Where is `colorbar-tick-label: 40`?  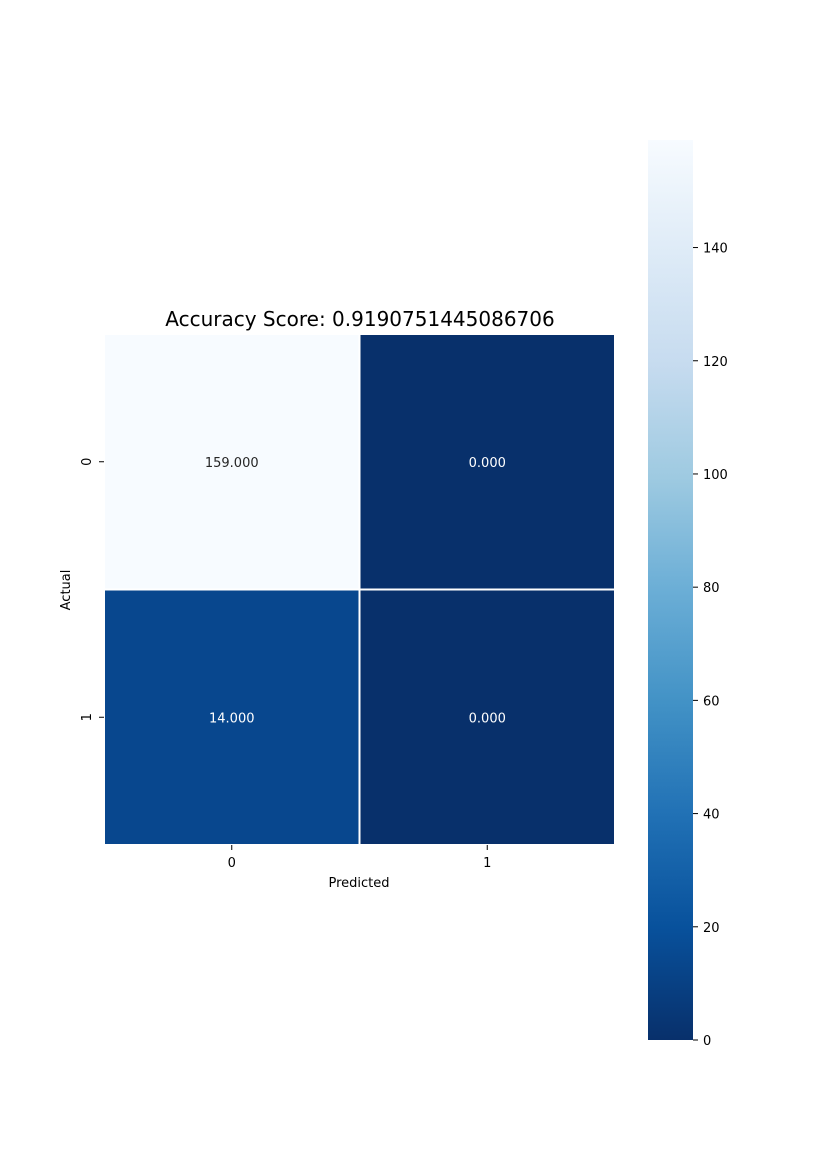 colorbar-tick-label: 40 is located at coordinates (711, 815).